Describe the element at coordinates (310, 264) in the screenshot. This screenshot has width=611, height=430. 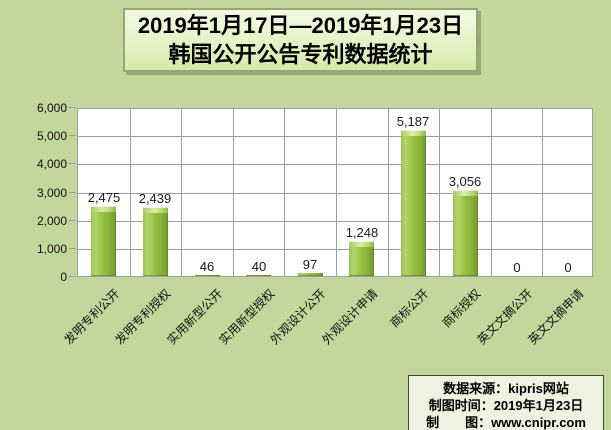
I see `bar-value-label: 97` at that location.